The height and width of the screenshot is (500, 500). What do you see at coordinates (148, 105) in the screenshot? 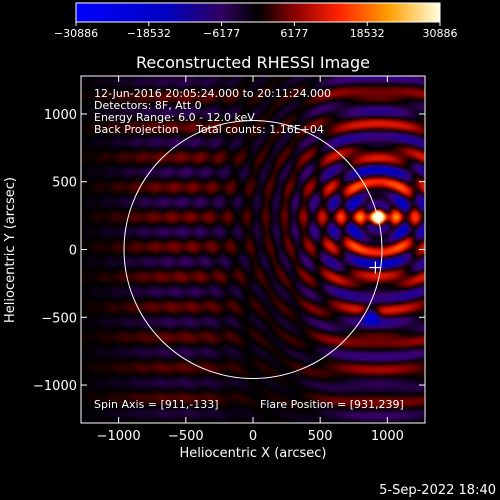
I see `info-line-detectors: Detectors: 8F, Att 0` at bounding box center [148, 105].